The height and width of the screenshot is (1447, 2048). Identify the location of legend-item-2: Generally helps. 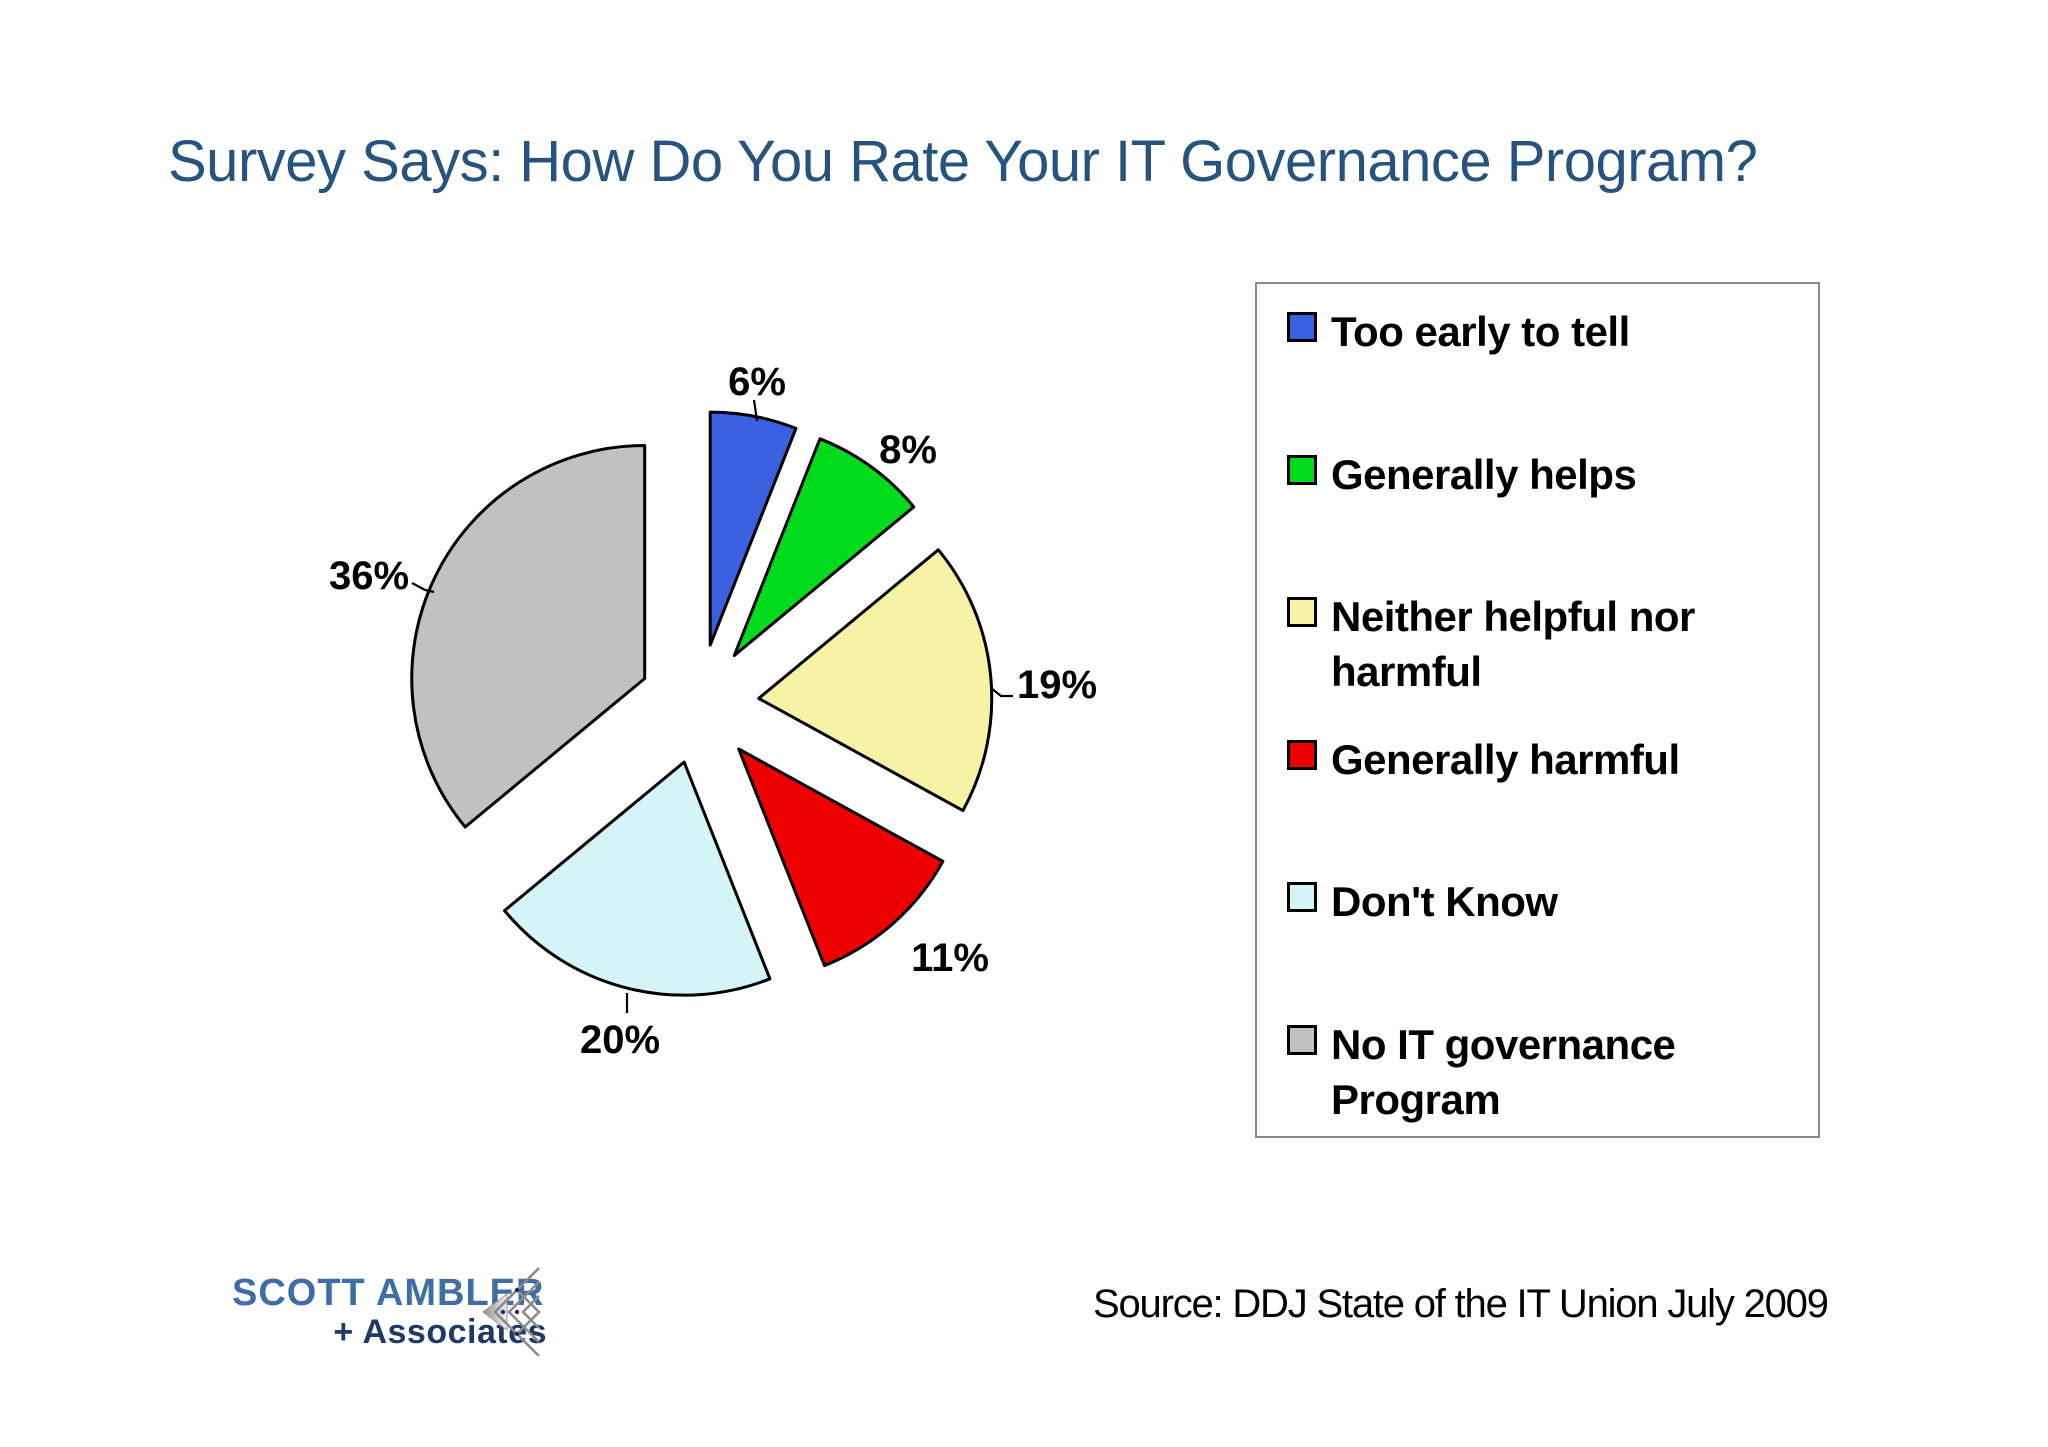
(1537, 474).